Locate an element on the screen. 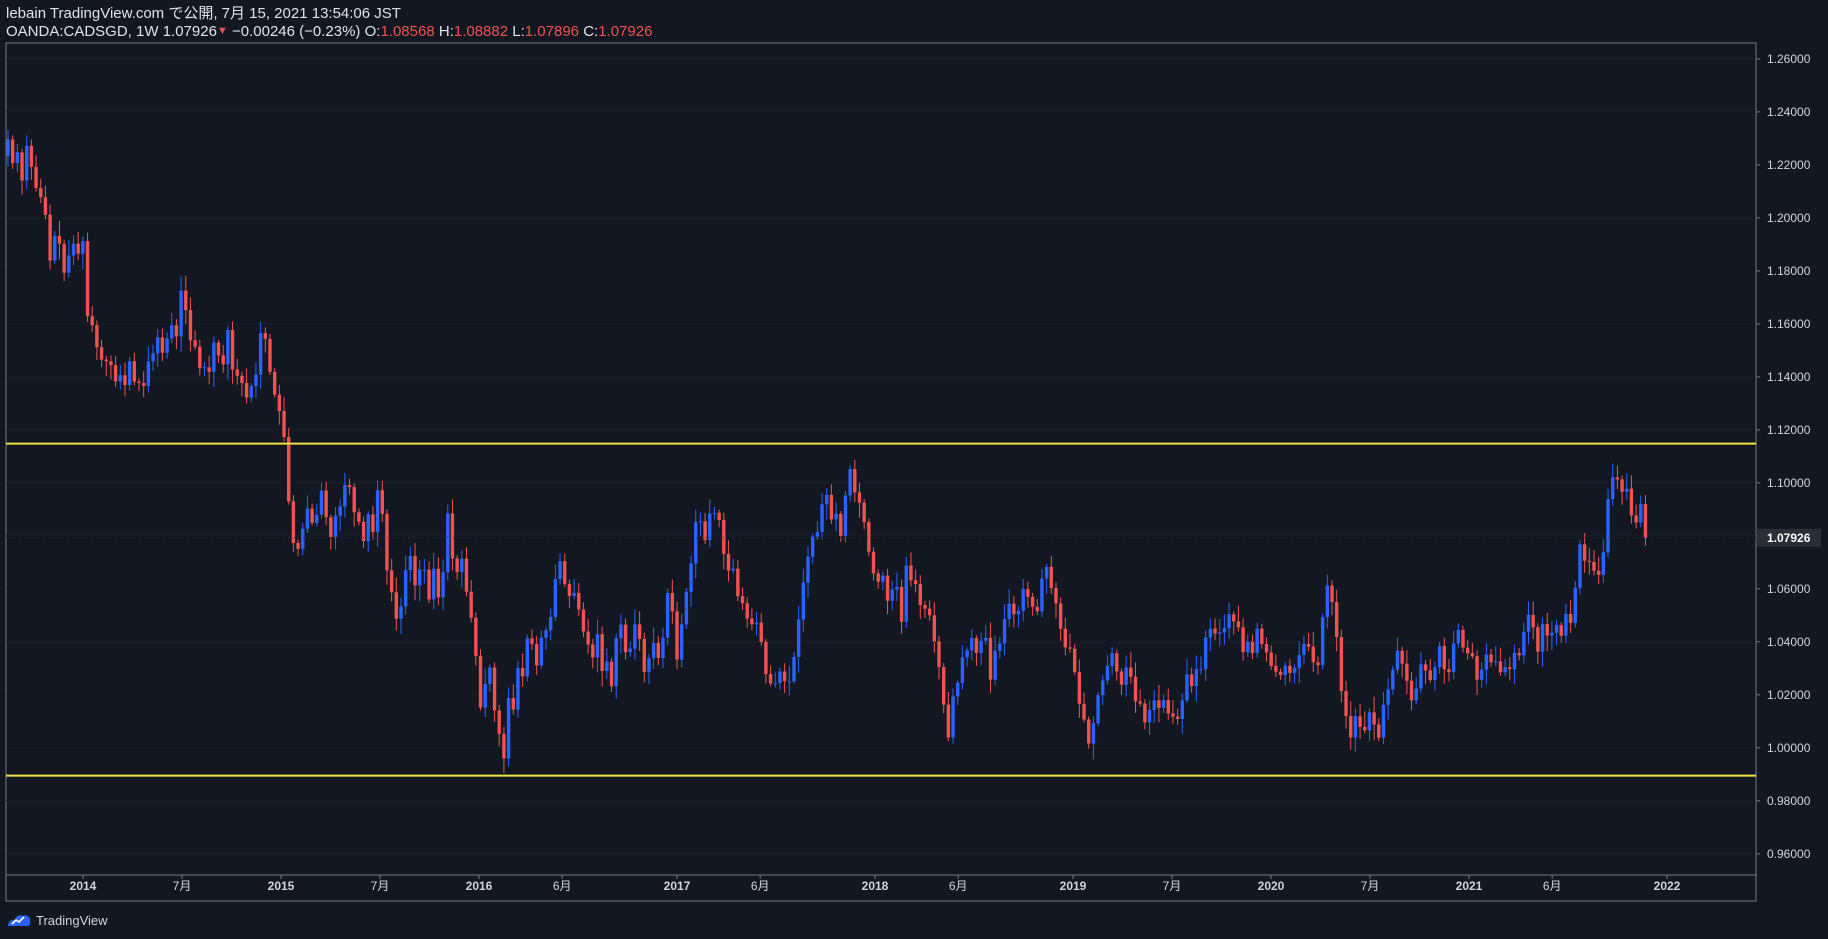 This screenshot has height=939, width=1828. x-tick-label: 7月 is located at coordinates (380, 886).